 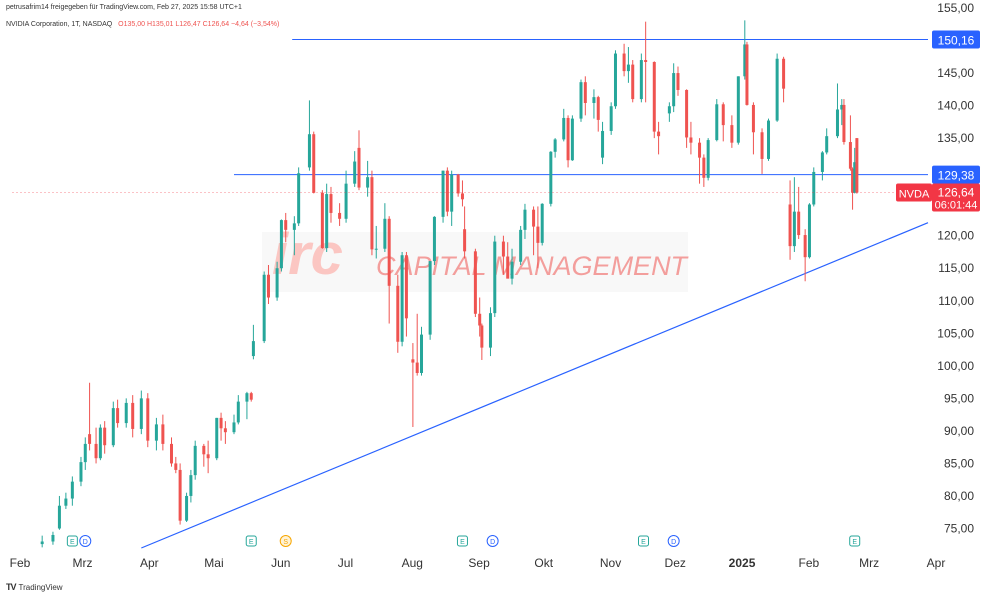 What do you see at coordinates (742, 563) in the screenshot?
I see `x-tick-label: 2025` at bounding box center [742, 563].